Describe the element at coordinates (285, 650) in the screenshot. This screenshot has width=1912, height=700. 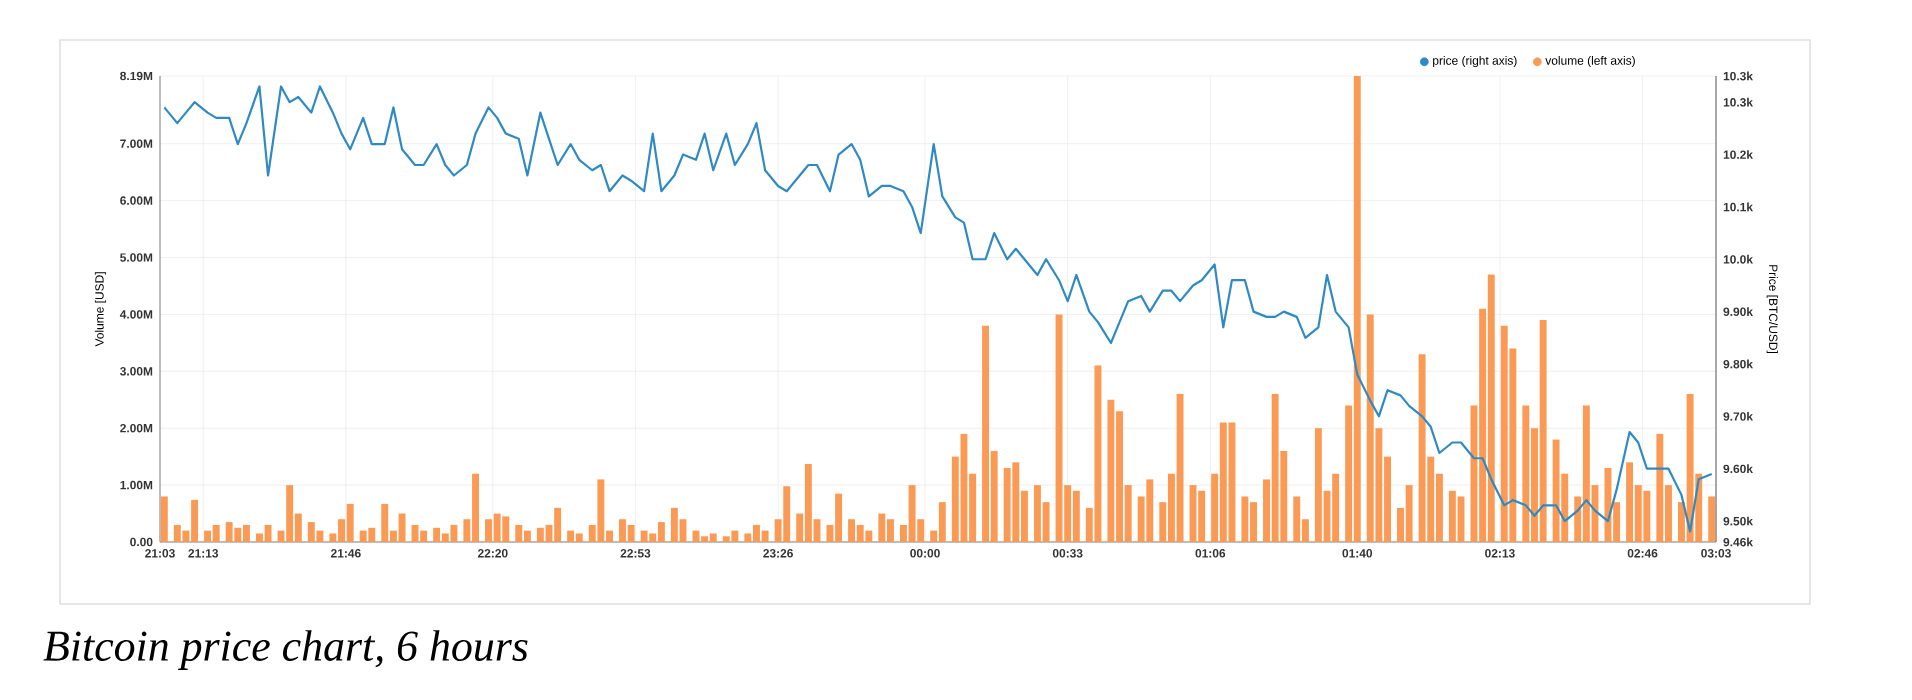
I see `text: Bitcoin price chart, 6 hours` at that location.